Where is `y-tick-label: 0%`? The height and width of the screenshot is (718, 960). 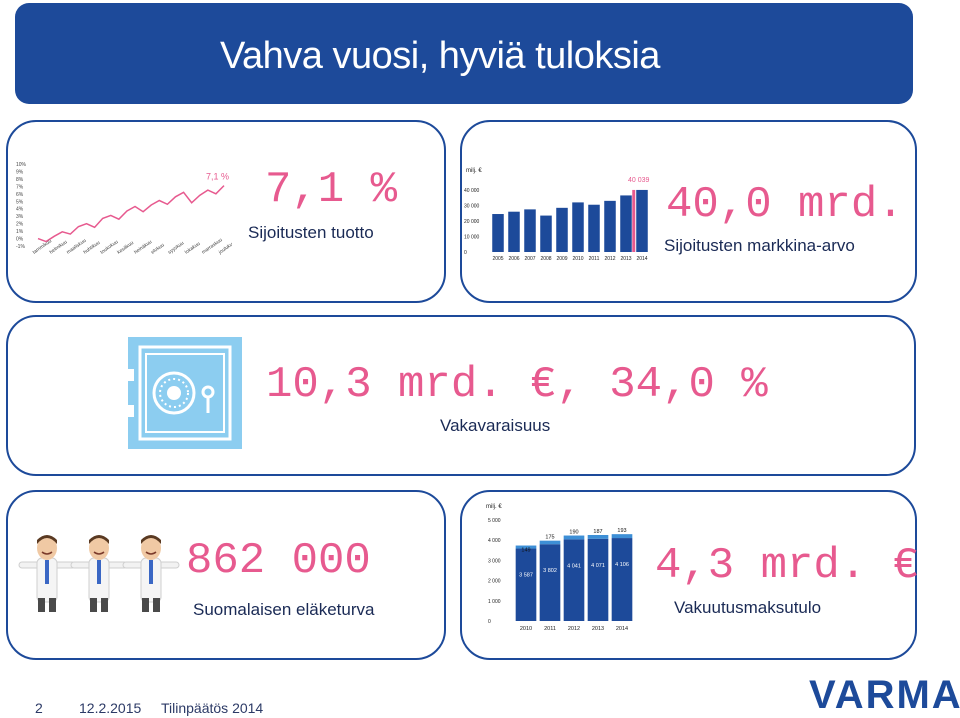 y-tick-label: 0% is located at coordinates (20, 240).